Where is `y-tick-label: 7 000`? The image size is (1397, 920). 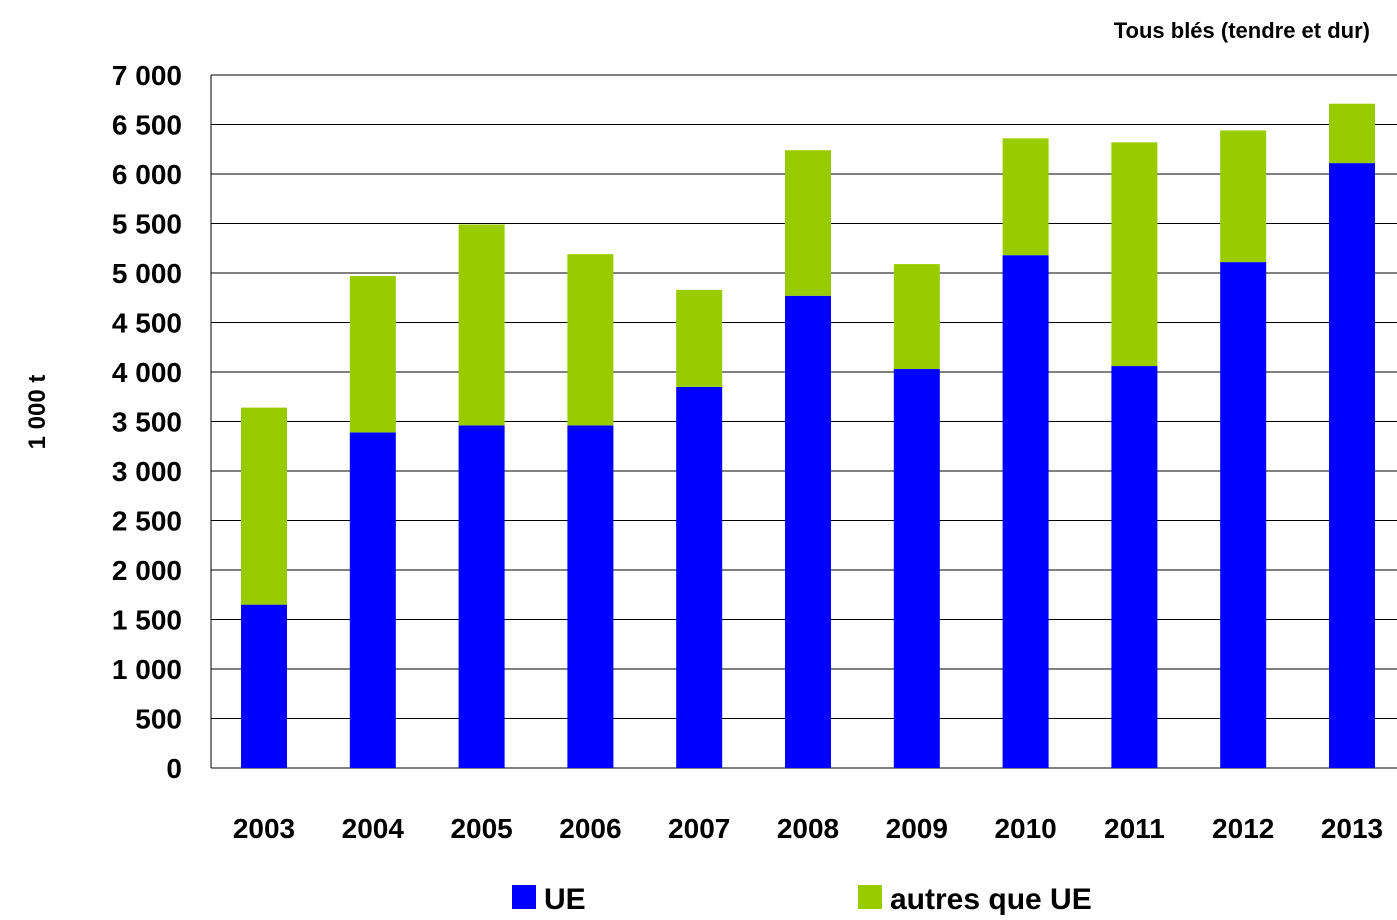 y-tick-label: 7 000 is located at coordinates (147, 75).